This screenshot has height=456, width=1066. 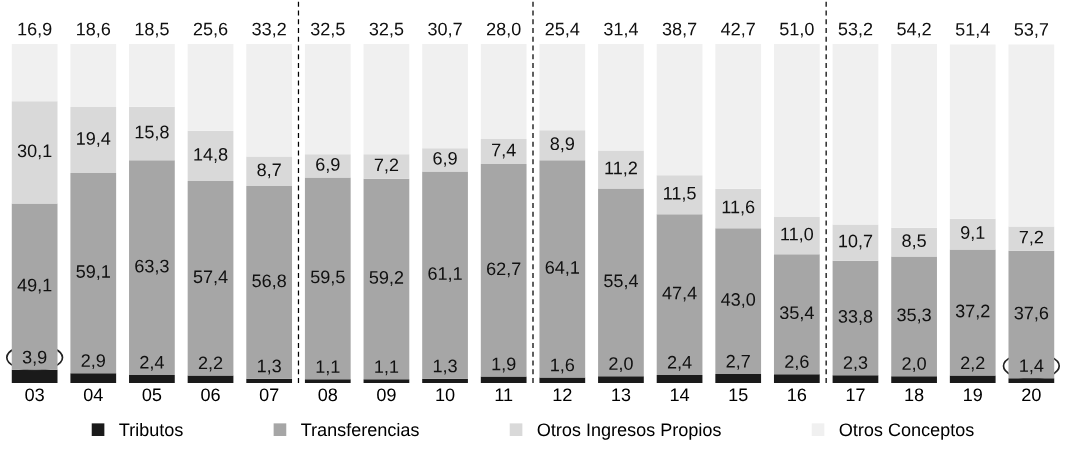 I want to click on x-tick-label: 07, so click(x=269, y=395).